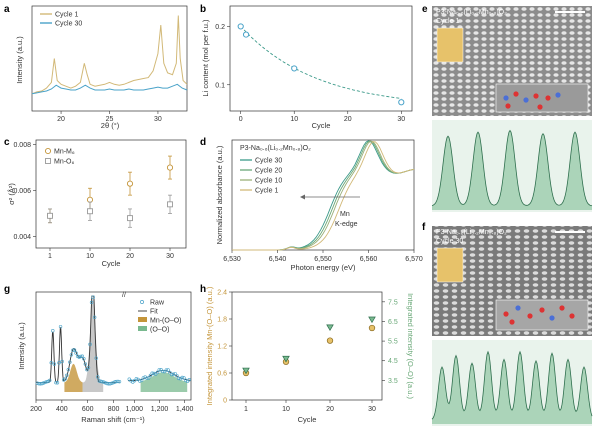  Describe the element at coordinates (159, 330) in the screenshot. I see `legend-label-o-o: (O–O)` at that location.